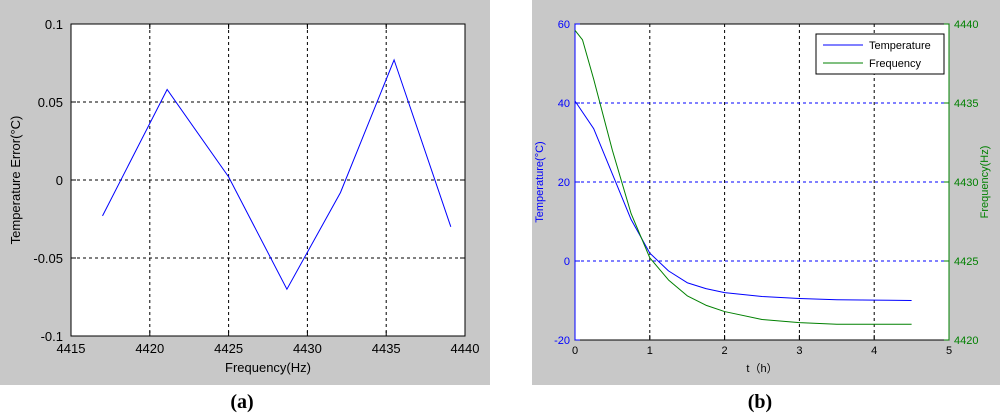 This screenshot has height=419, width=1000. I want to click on legend-temperature-label: Temperature, so click(900, 46).